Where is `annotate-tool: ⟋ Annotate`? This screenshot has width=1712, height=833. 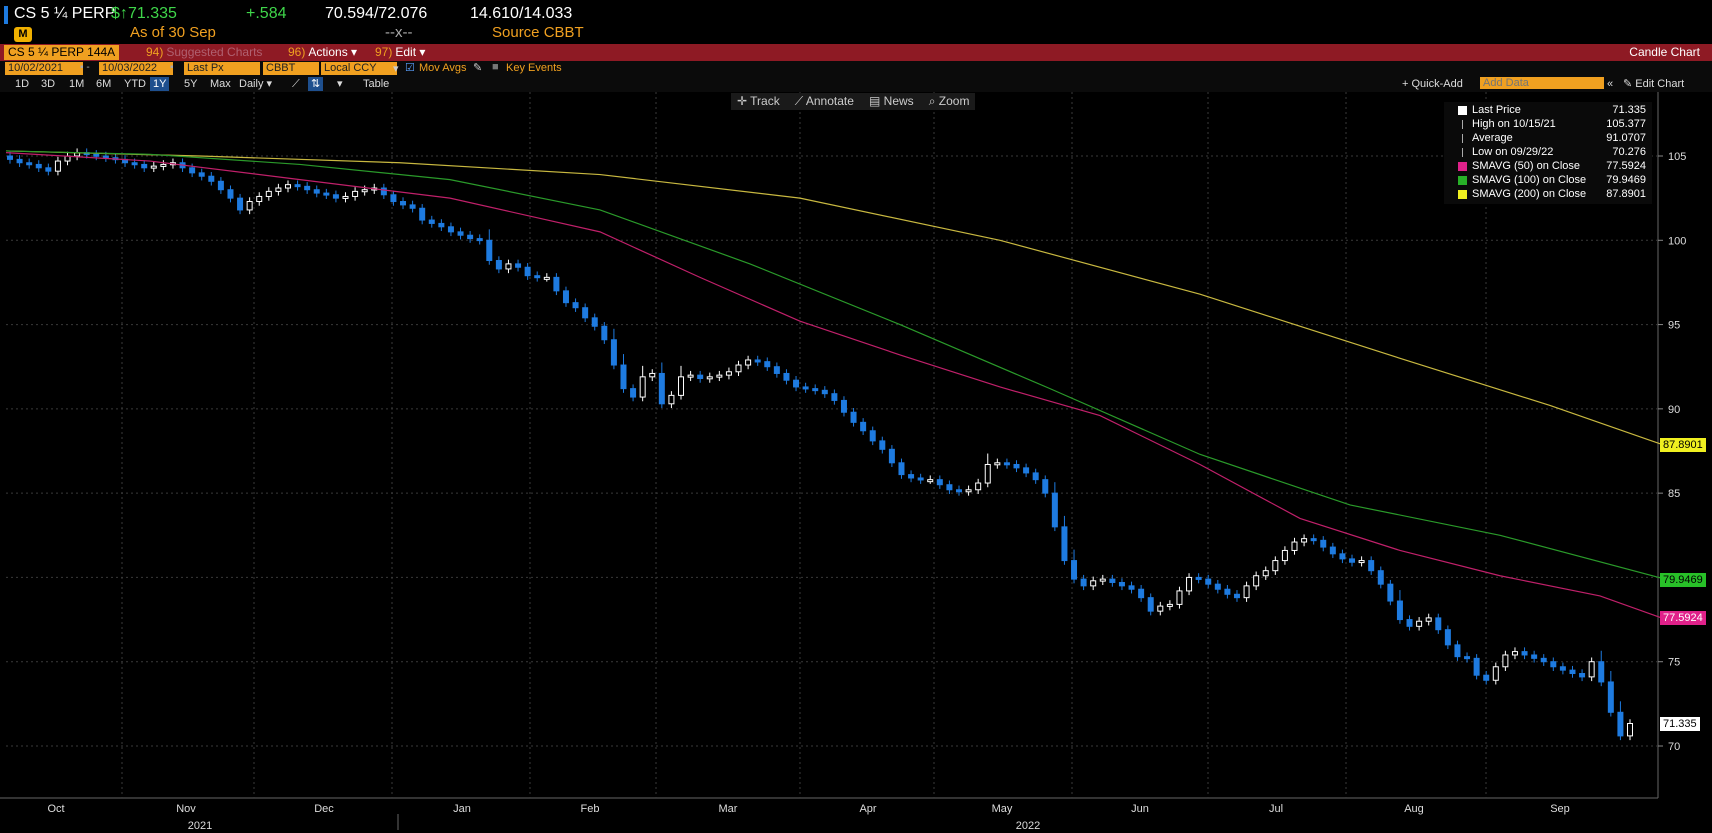 annotate-tool: ⟋ Annotate is located at coordinates (824, 101).